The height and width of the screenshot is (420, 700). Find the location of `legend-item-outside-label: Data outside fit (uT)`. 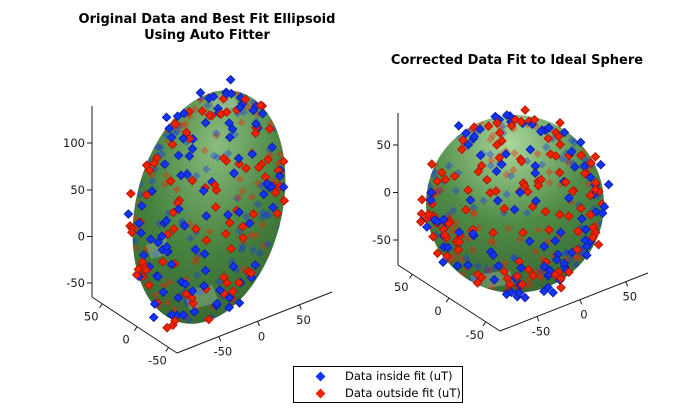

legend-item-outside-label: Data outside fit (uT) is located at coordinates (403, 393).